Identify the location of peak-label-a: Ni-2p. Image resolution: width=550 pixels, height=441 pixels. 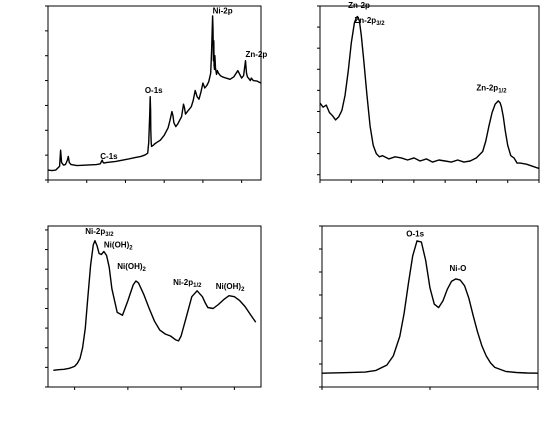
(223, 10).